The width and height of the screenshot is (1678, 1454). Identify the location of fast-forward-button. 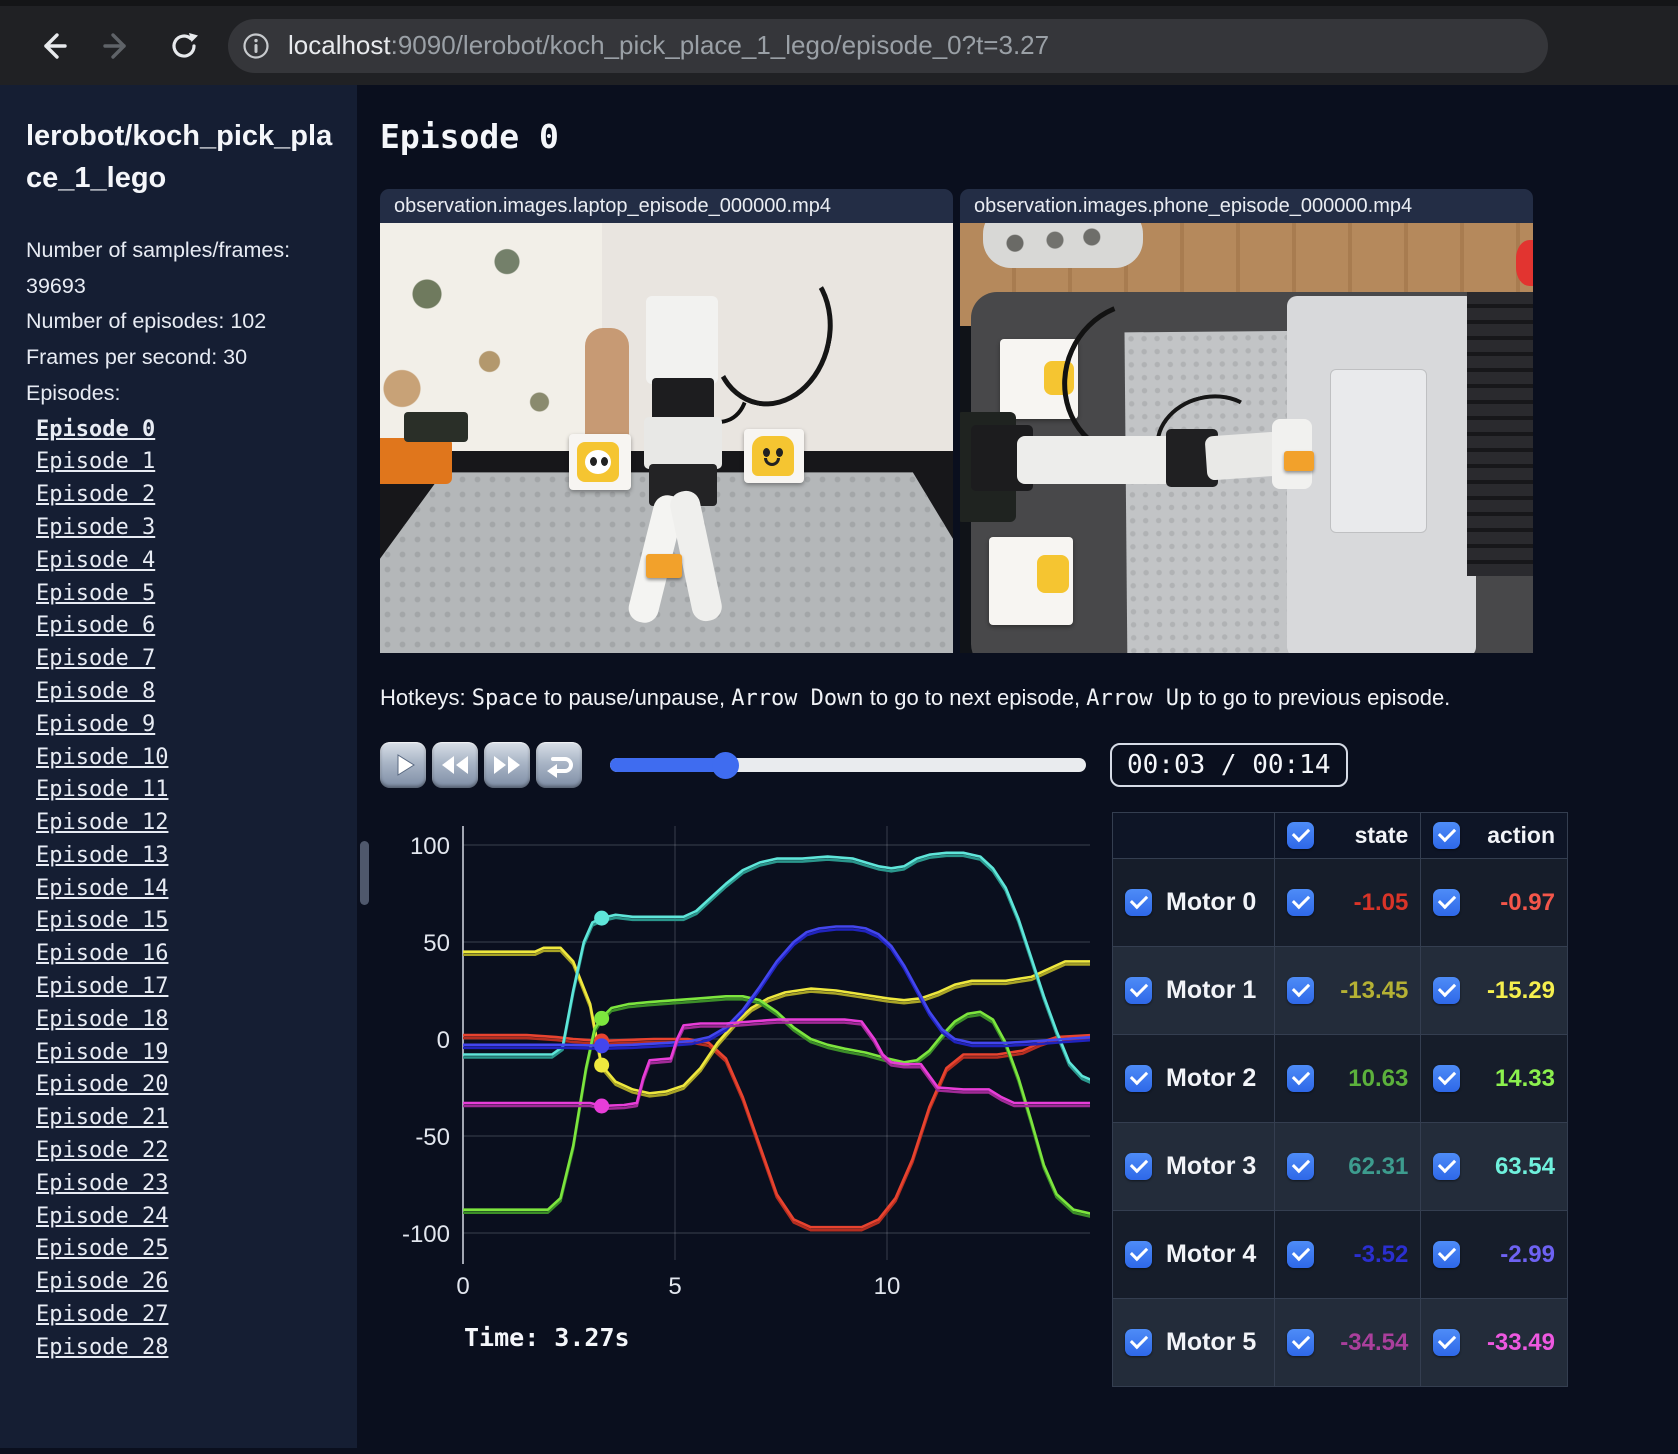
(507, 765).